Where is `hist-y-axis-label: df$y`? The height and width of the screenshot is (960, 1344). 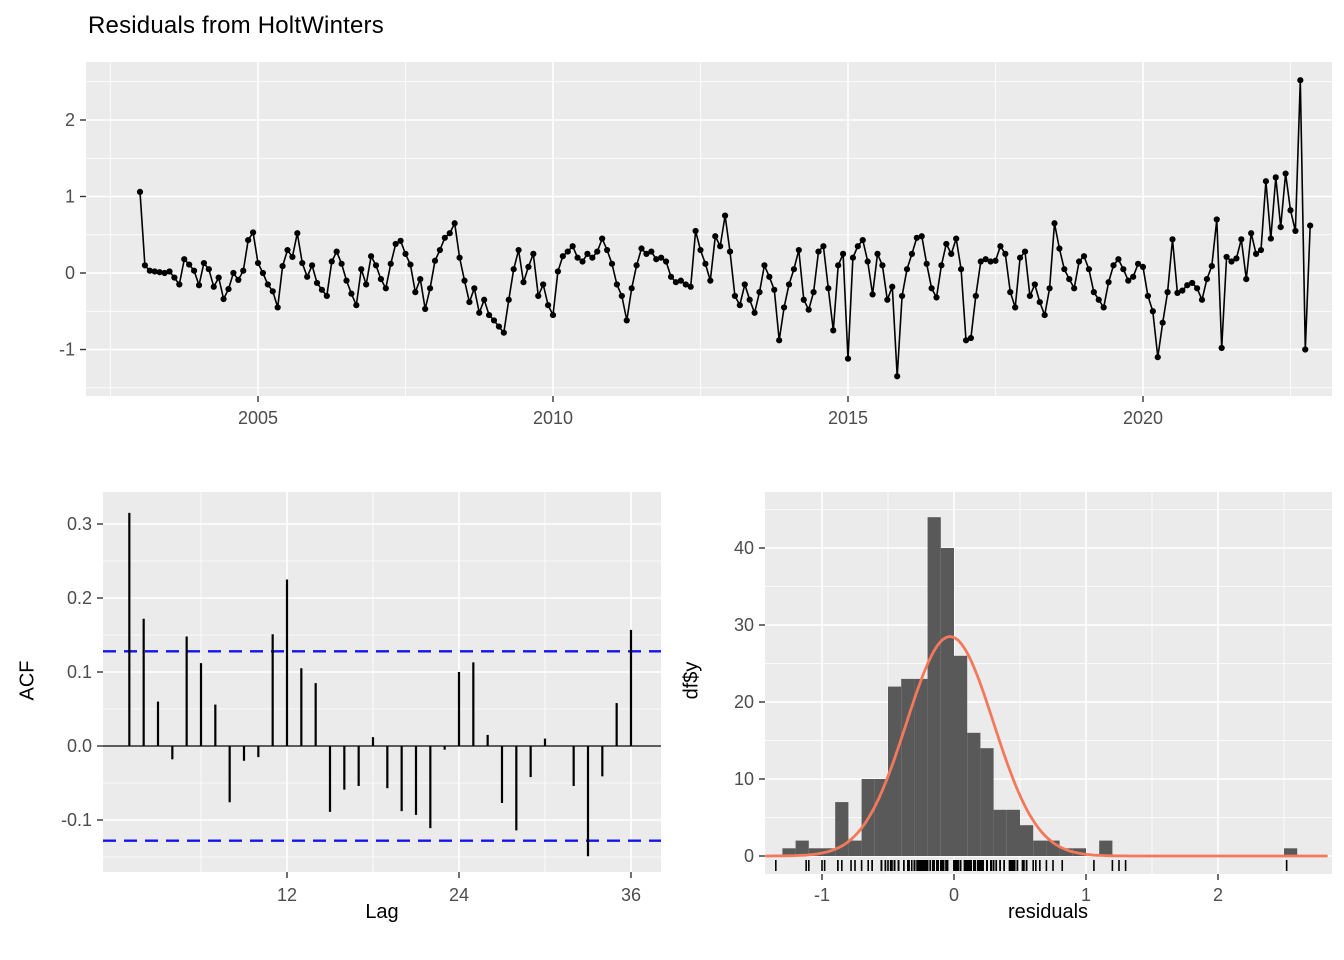
hist-y-axis-label: df$y is located at coordinates (691, 680).